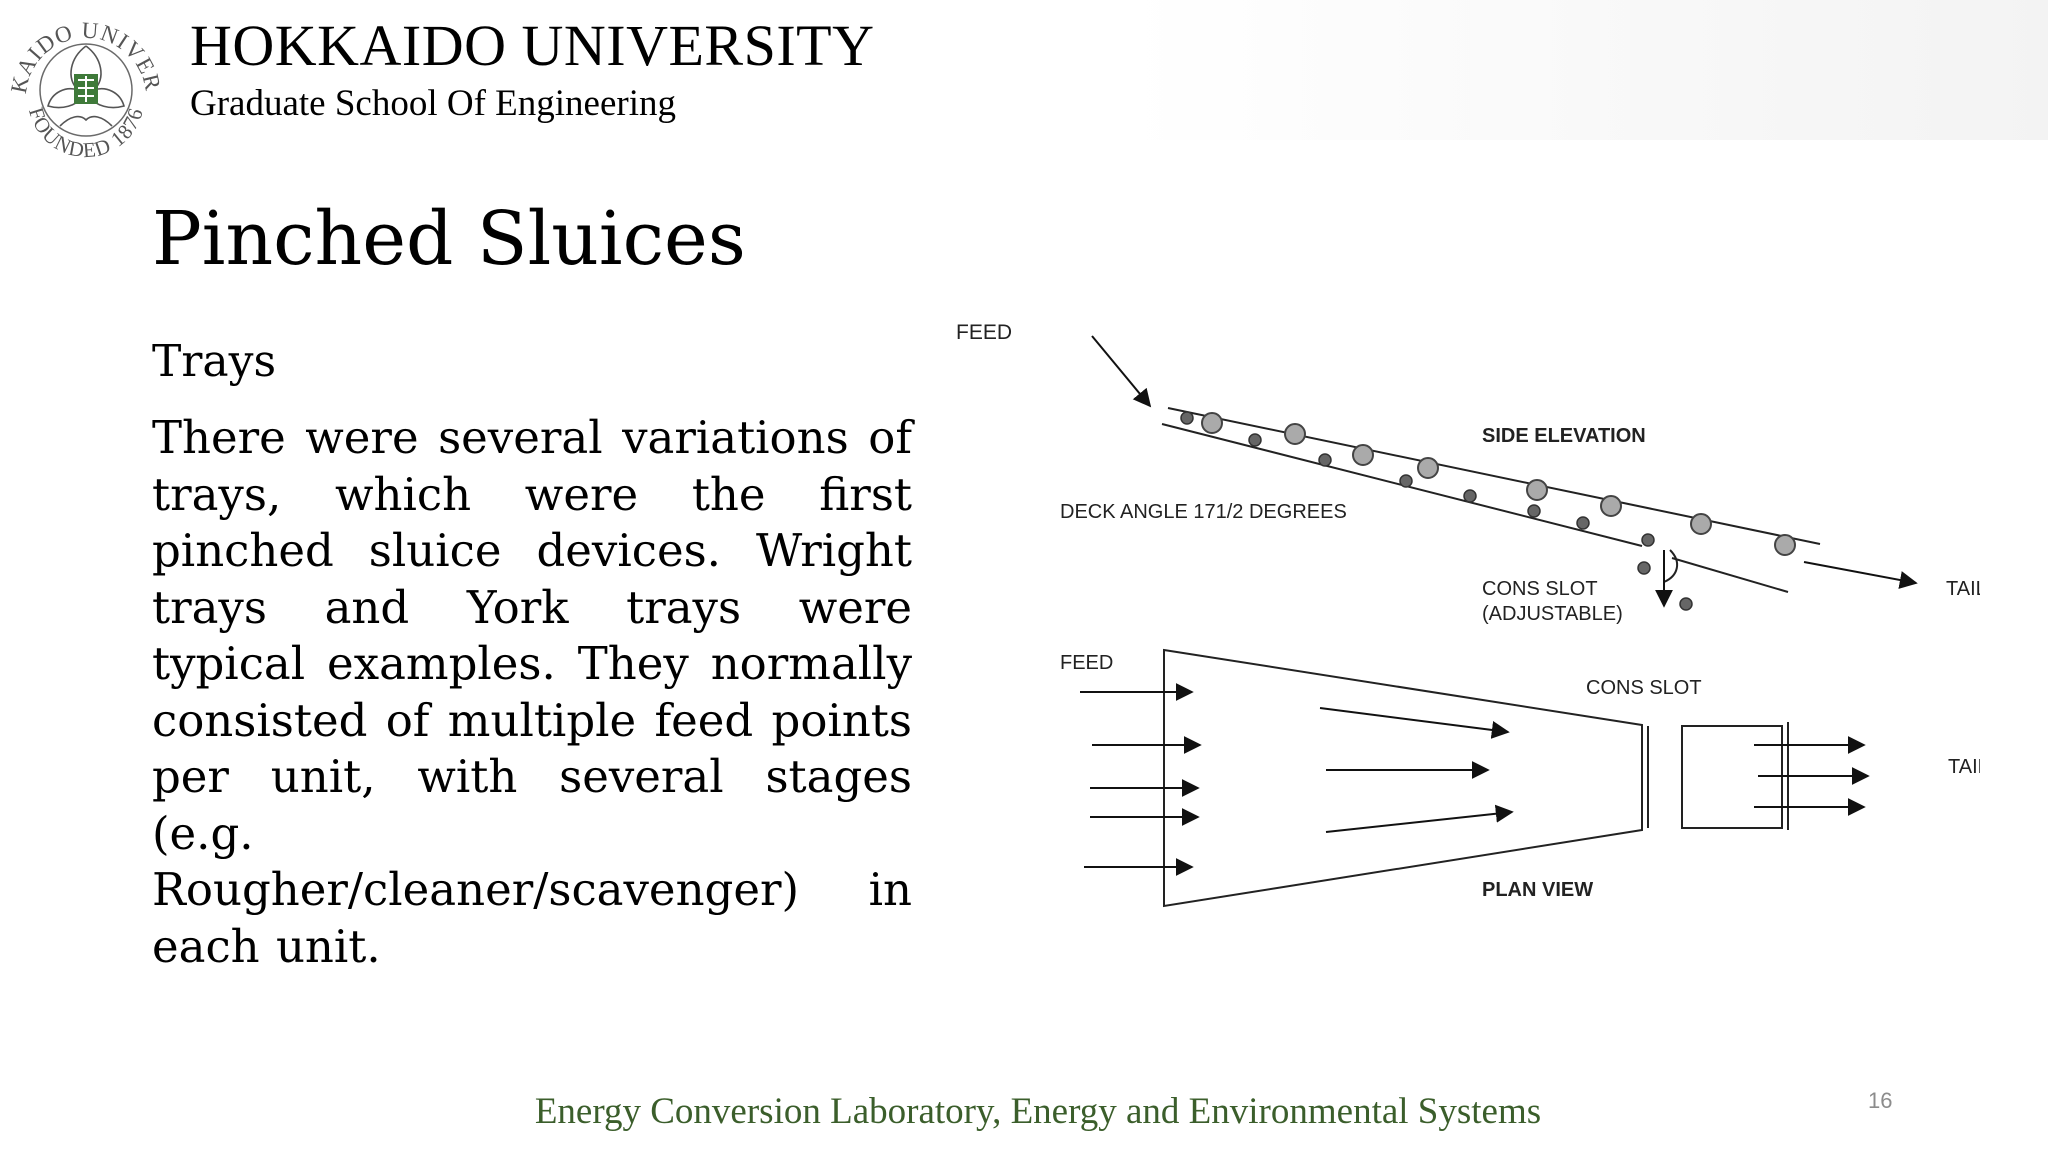 This screenshot has width=2048, height=1152. I want to click on svg-text: FOUNDED 1876, so click(86, 133).